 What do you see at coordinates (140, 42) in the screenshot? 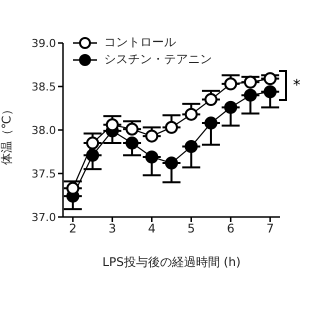
I see `legend-label: コントロール` at bounding box center [140, 42].